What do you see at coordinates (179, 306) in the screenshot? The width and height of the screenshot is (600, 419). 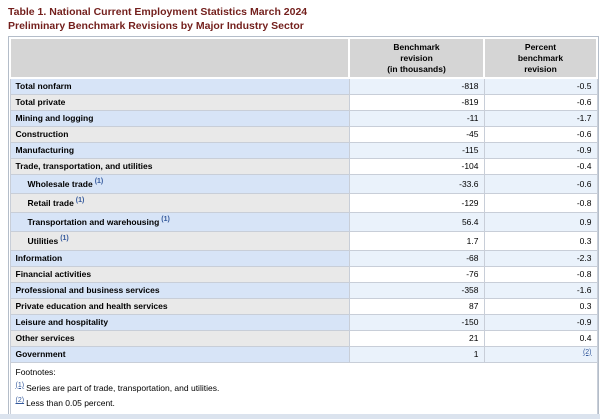 I see `sector-cell: Private education and health services` at bounding box center [179, 306].